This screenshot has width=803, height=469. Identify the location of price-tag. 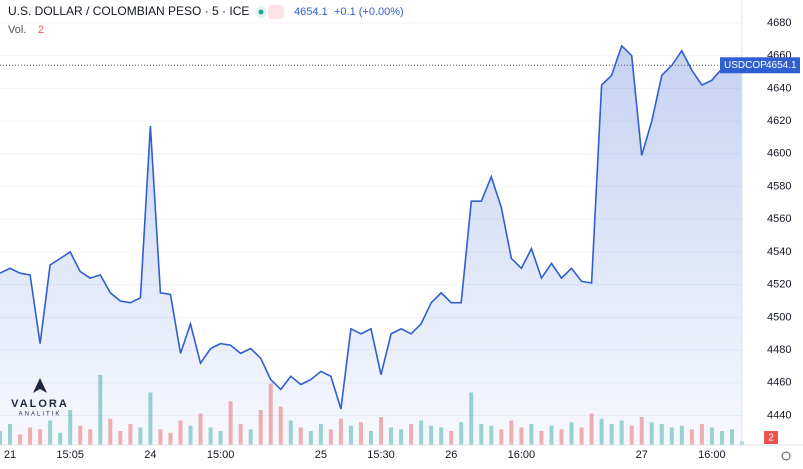
(760, 65).